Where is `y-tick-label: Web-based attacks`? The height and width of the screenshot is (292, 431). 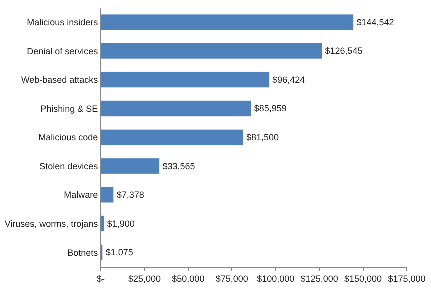
y-tick-label: Web-based attacks is located at coordinates (60, 80).